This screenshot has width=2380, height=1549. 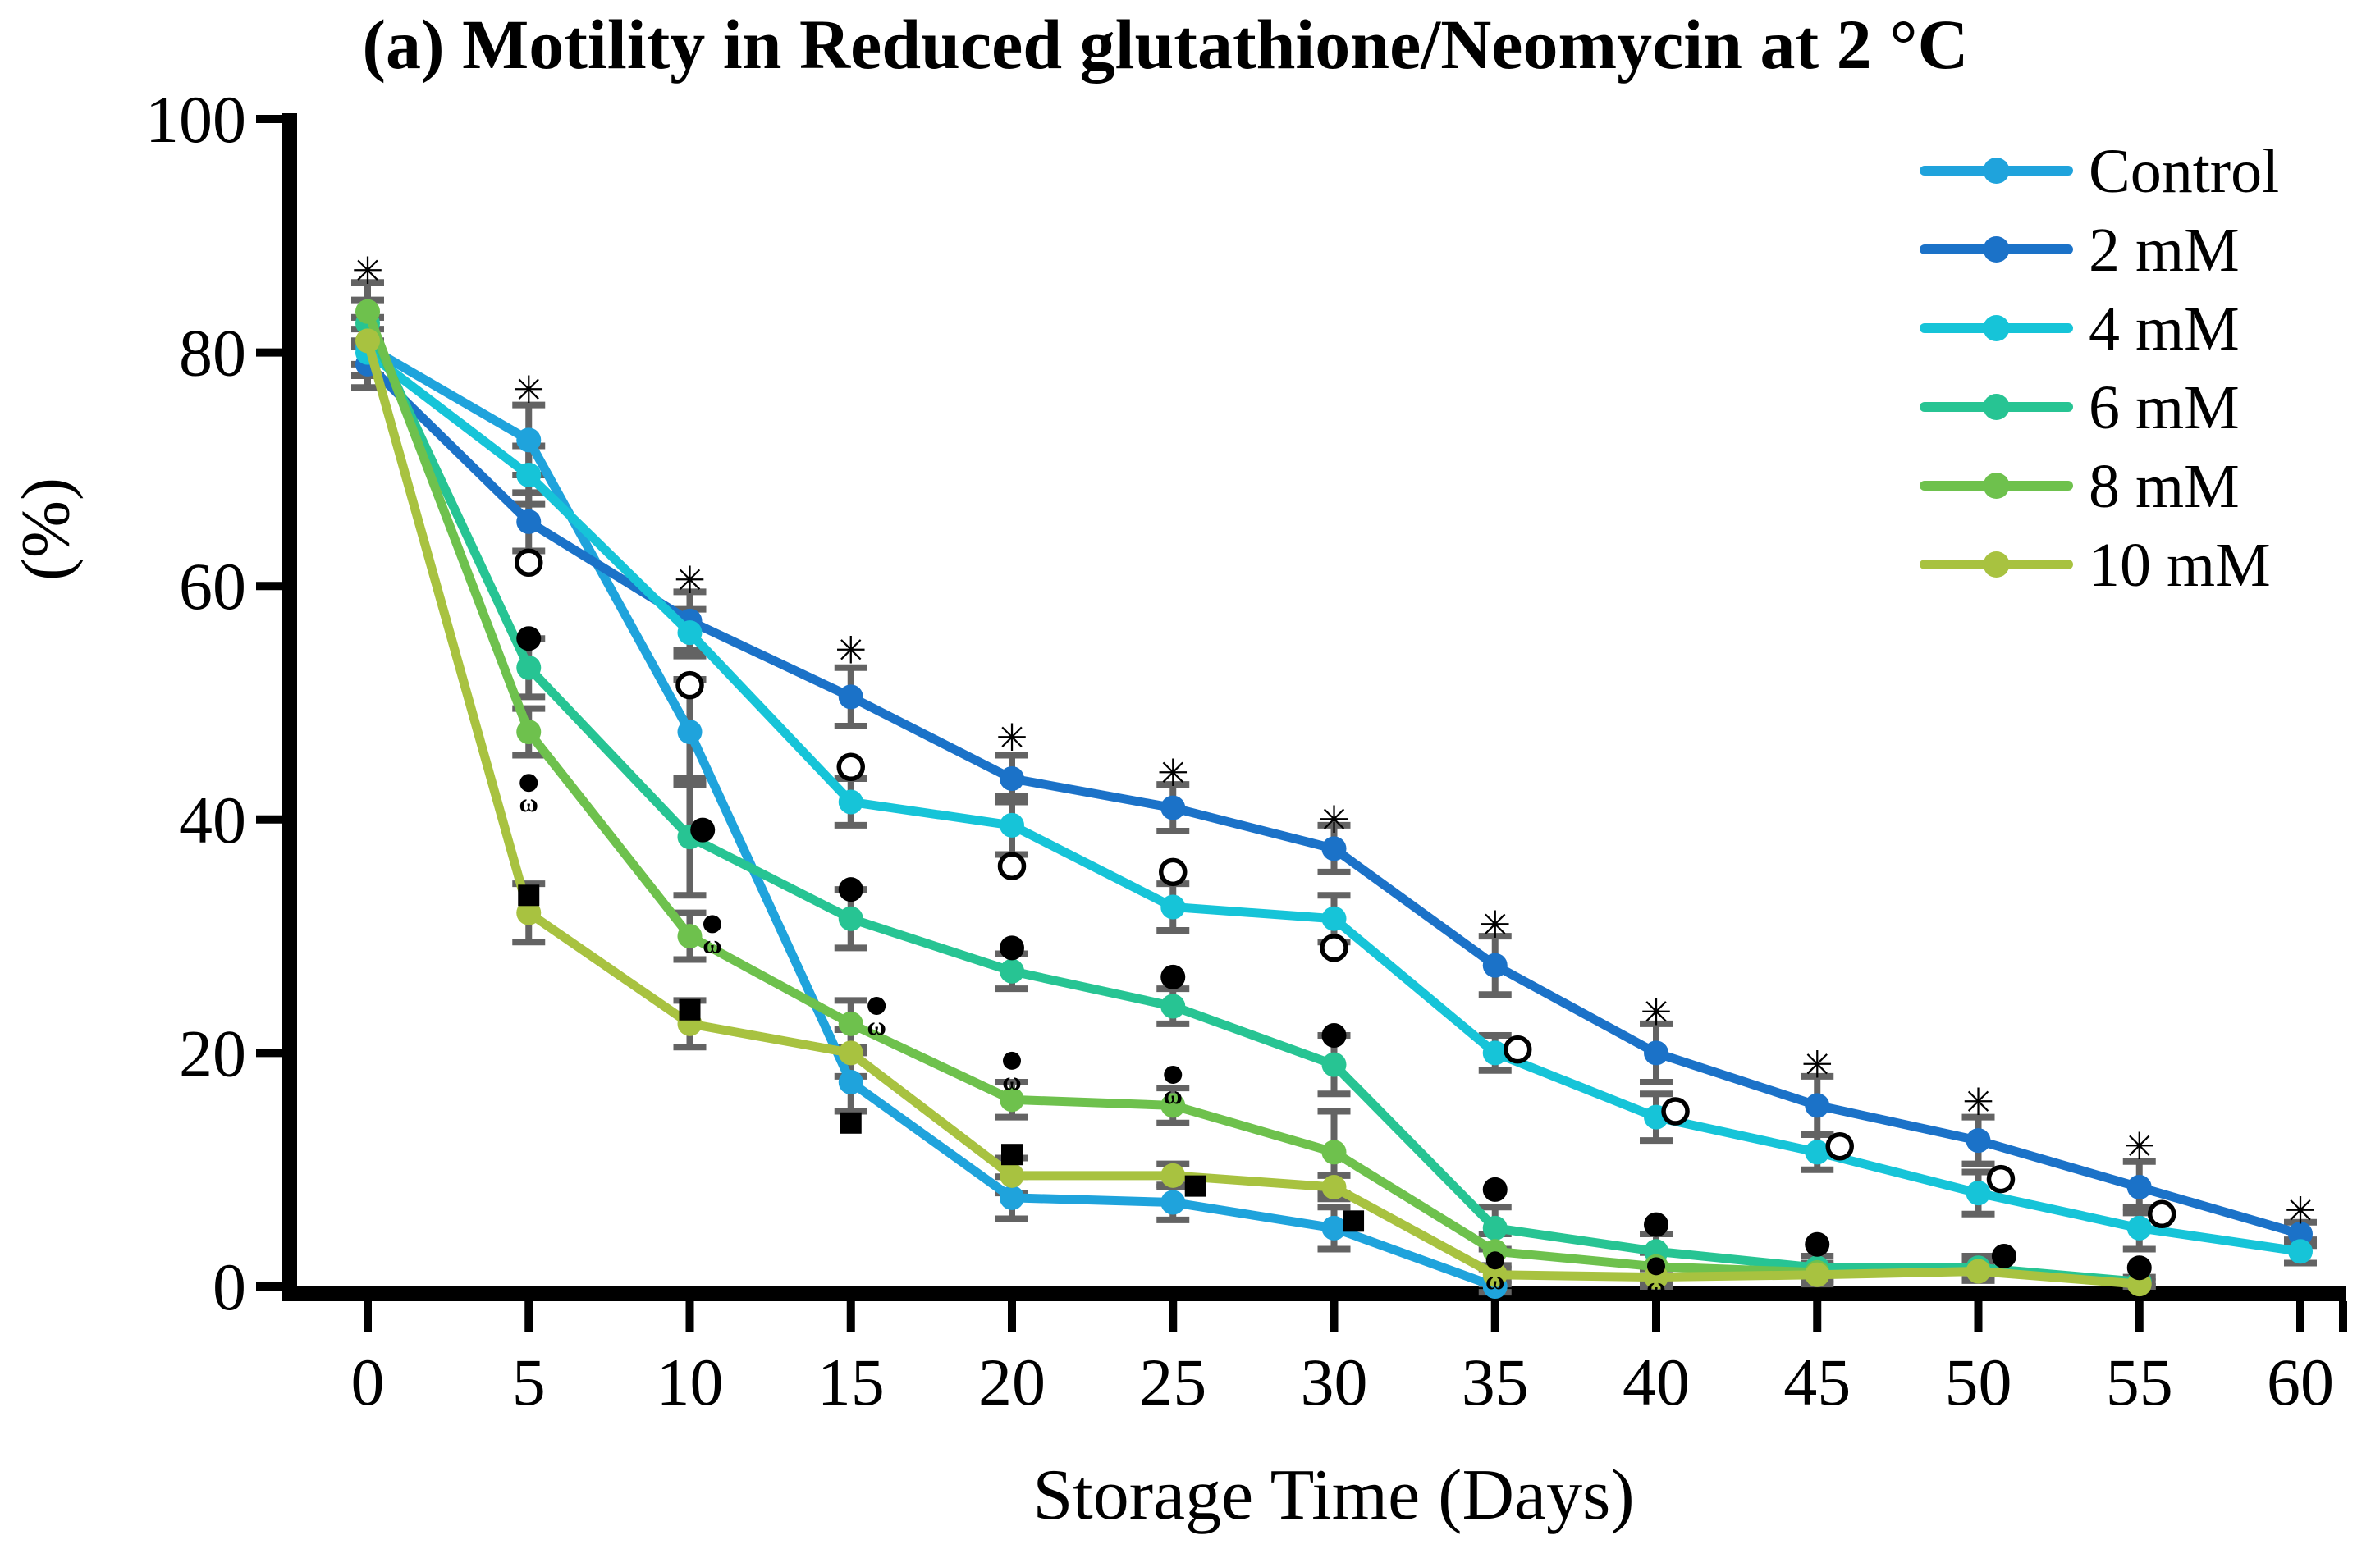 What do you see at coordinates (1495, 1382) in the screenshot?
I see `x-tick-label: 35` at bounding box center [1495, 1382].